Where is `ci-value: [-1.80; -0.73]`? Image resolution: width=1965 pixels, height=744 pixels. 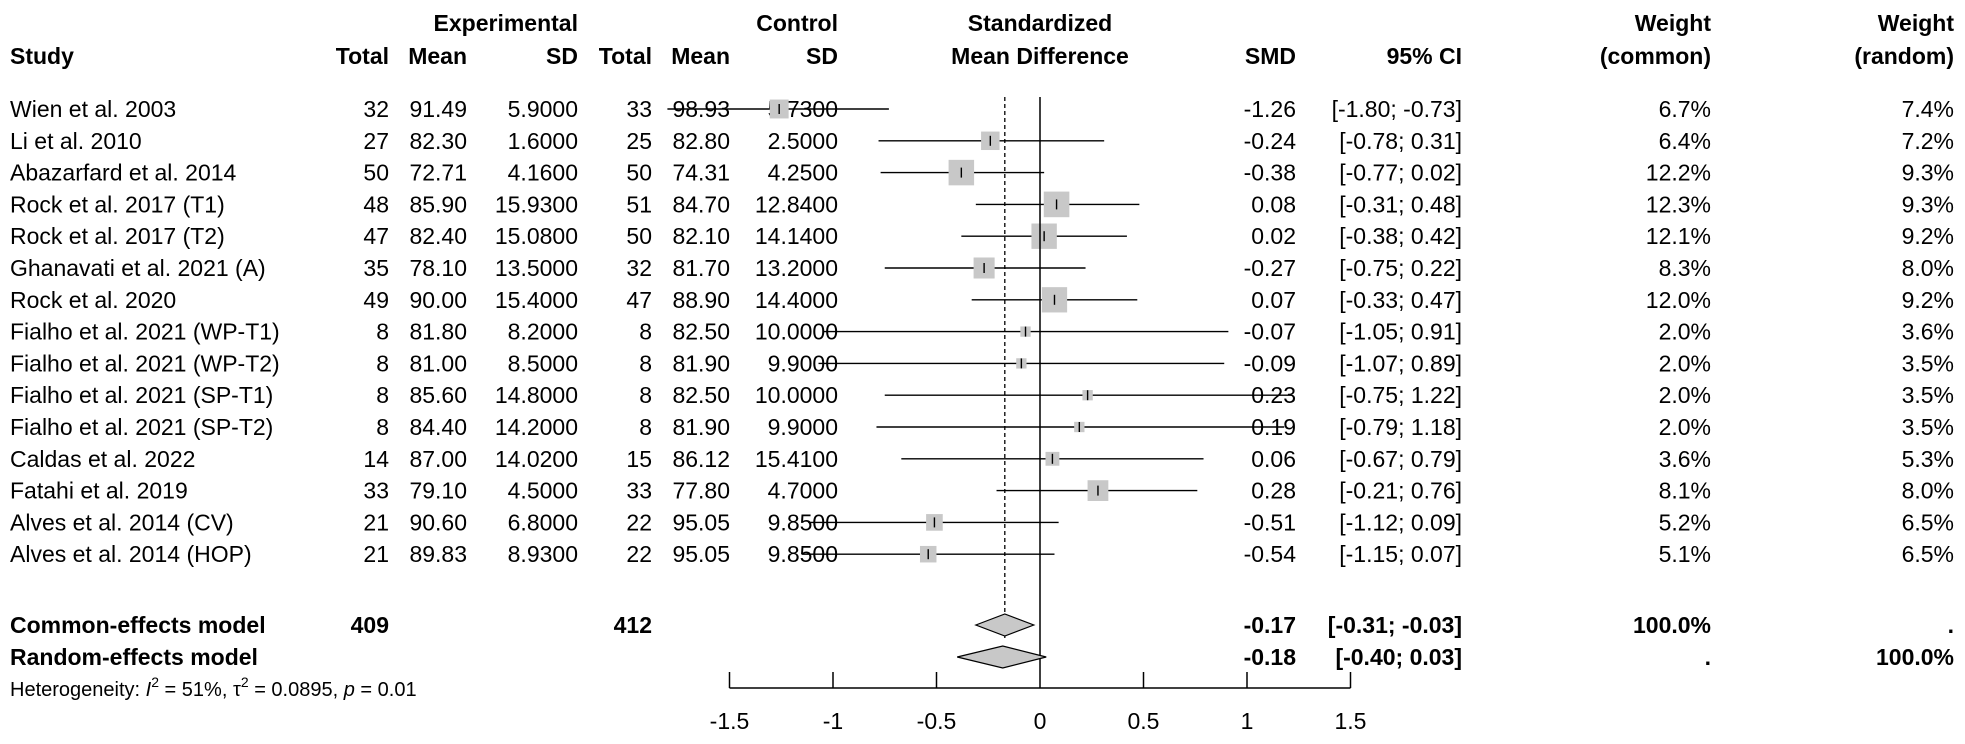
ci-value: [-1.80; -0.73] is located at coordinates (1397, 109).